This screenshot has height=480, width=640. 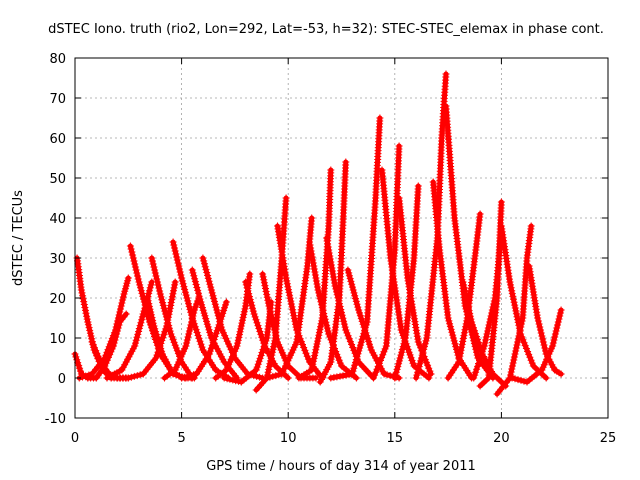 I want to click on y-tick-label: 80, so click(x=57, y=59).